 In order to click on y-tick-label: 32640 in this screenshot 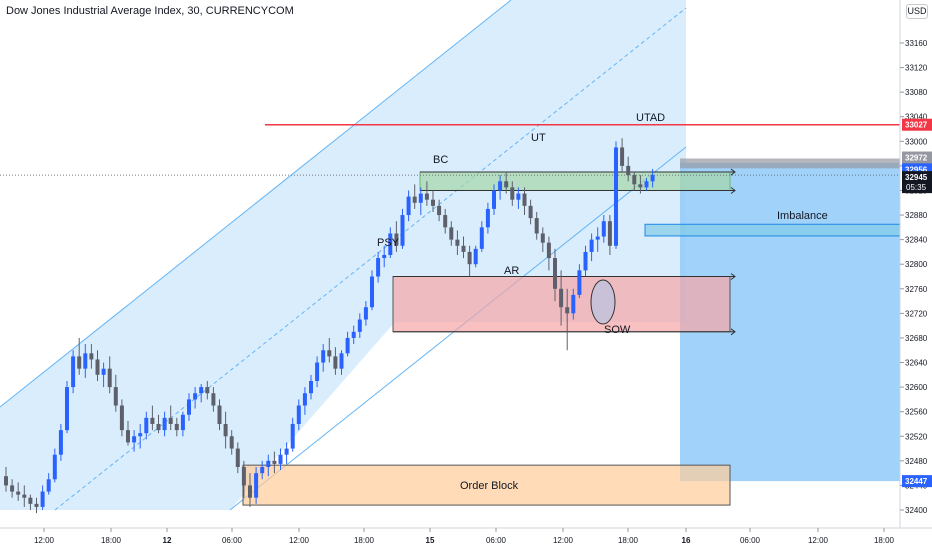, I will do `click(916, 363)`.